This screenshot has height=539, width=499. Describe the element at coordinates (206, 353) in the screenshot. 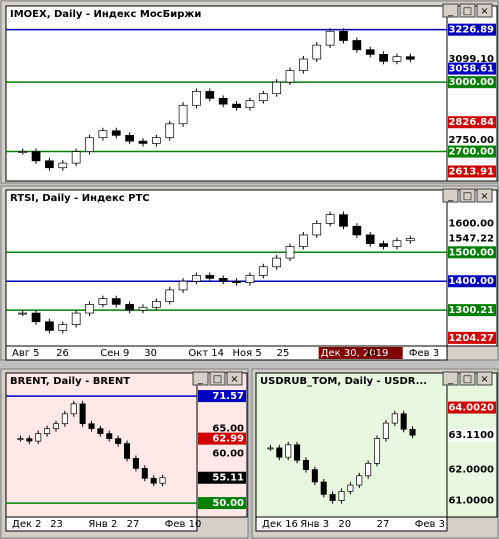

I see `date-label: Окт 14` at that location.